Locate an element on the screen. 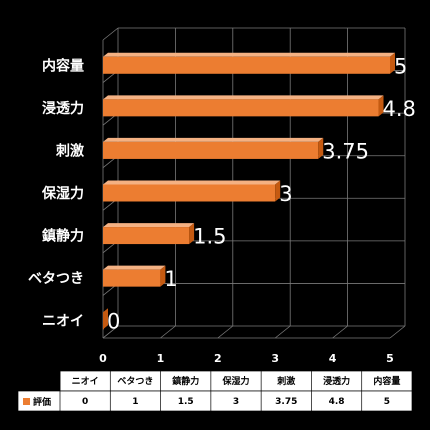 This screenshot has height=430, width=430. table-header-cell: 保湿力 is located at coordinates (235, 381).